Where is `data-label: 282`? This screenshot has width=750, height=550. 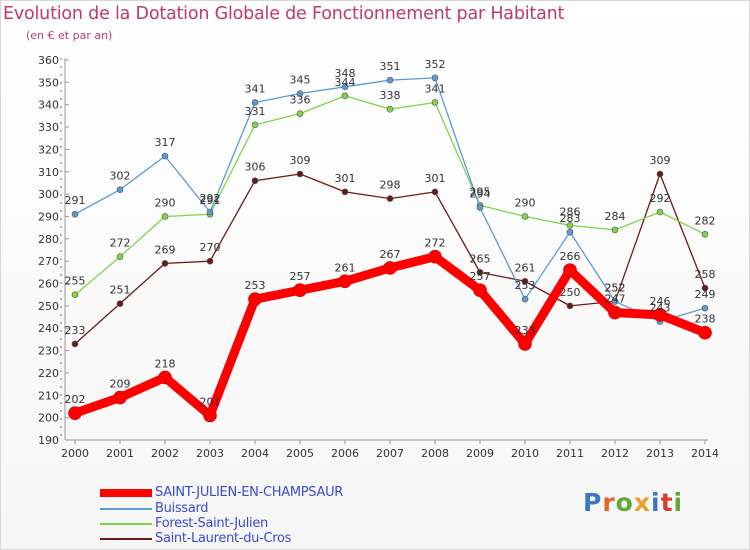
data-label: 282 is located at coordinates (705, 220).